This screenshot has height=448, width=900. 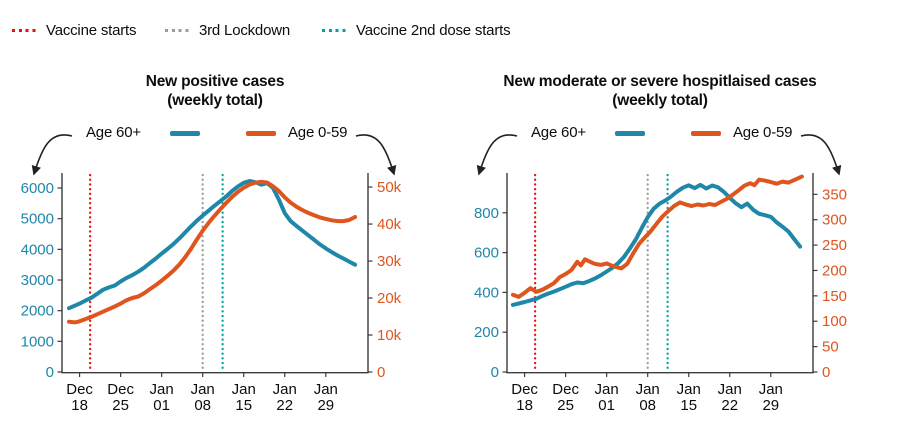 What do you see at coordinates (486, 213) in the screenshot?
I see `left-axis-tick-label: 800` at bounding box center [486, 213].